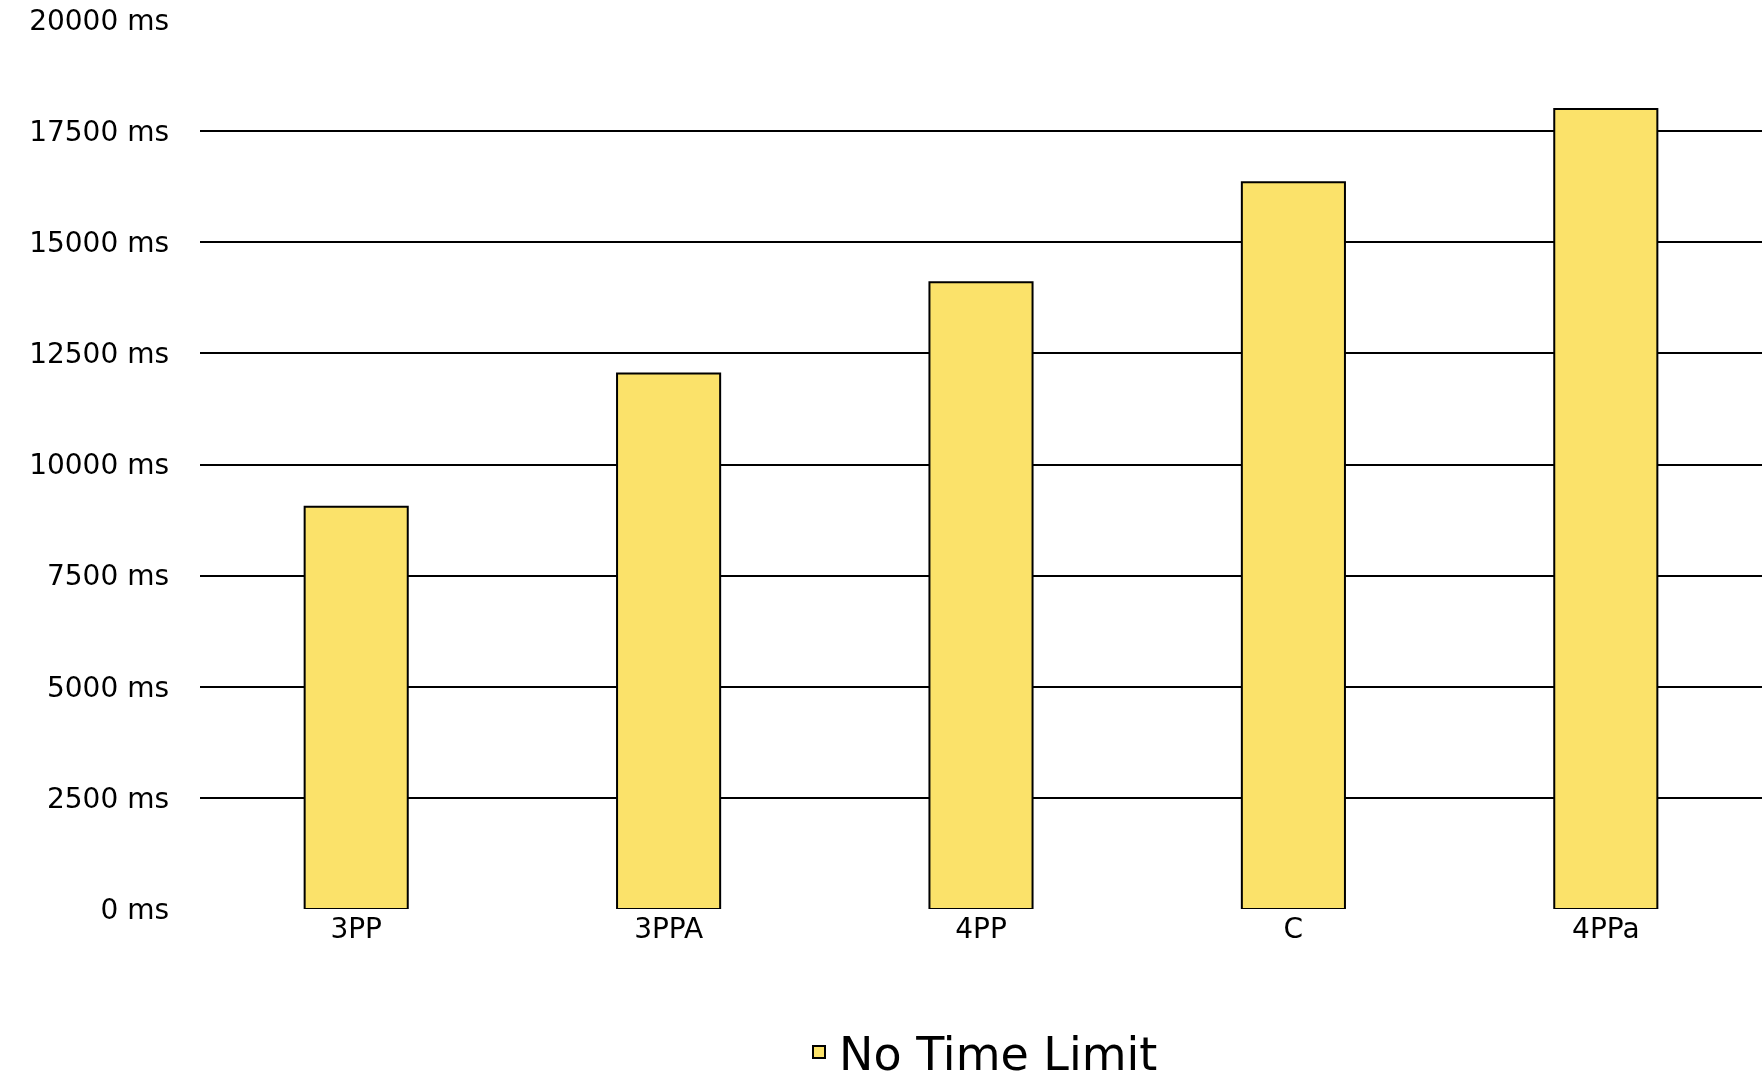  I want to click on y-tick-label: 7500 ms, so click(107, 576).